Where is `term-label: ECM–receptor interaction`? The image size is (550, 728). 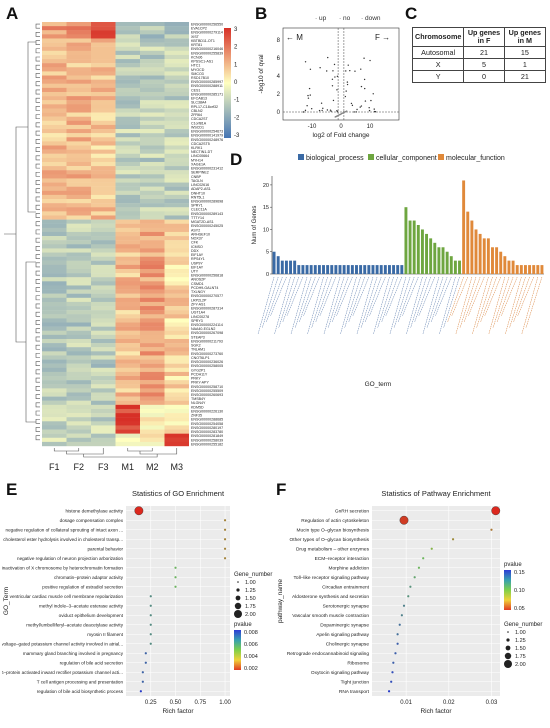 term-label: ECM–receptor interaction is located at coordinates (342, 559).